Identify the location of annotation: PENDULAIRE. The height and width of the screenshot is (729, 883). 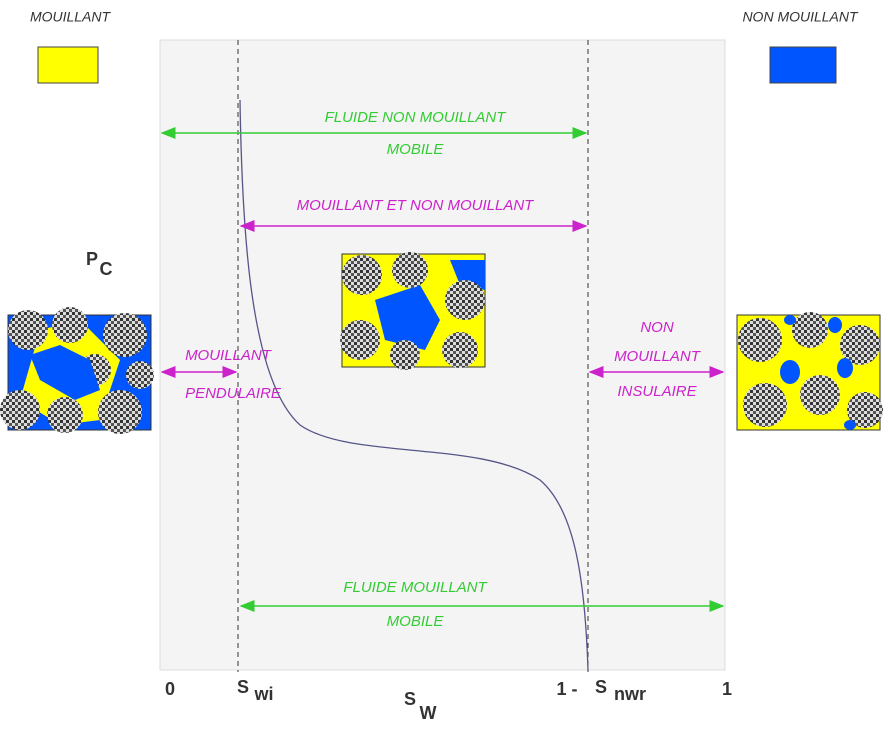
(233, 393).